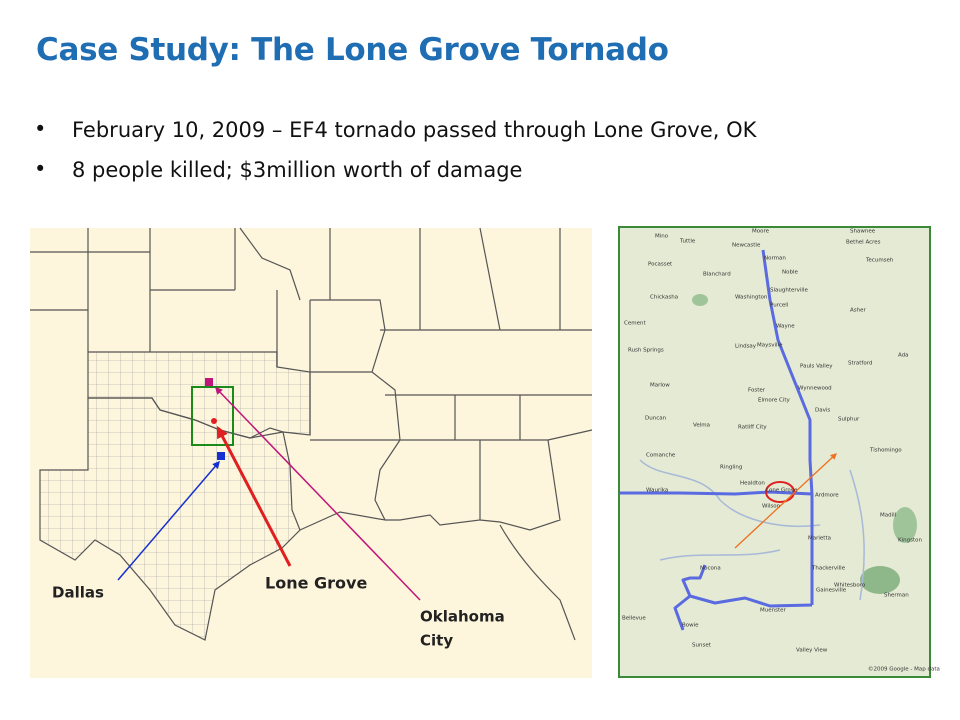 The width and height of the screenshot is (960, 720). I want to click on map-label: Ringling, so click(731, 468).